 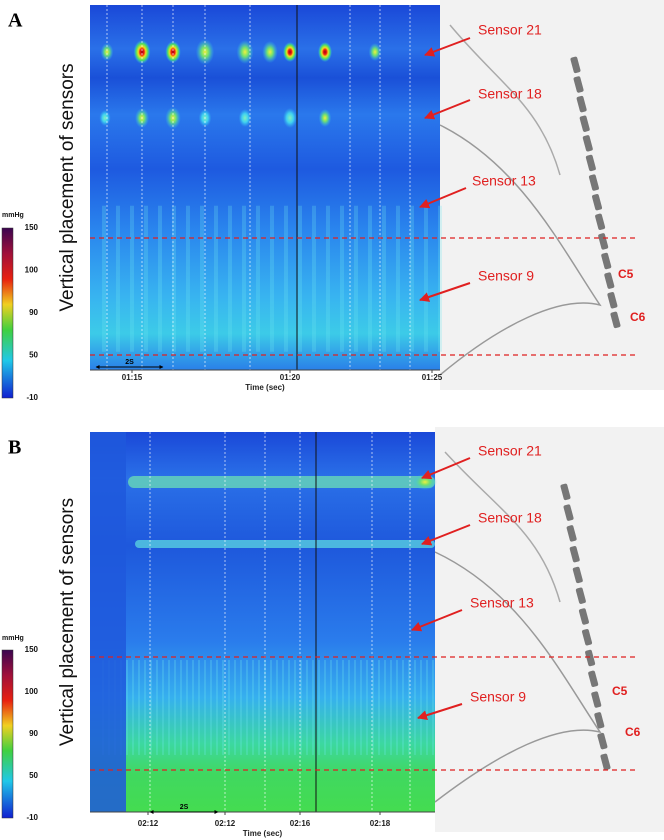 I want to click on colorbar-tick-label: -10, so click(x=32, y=397).